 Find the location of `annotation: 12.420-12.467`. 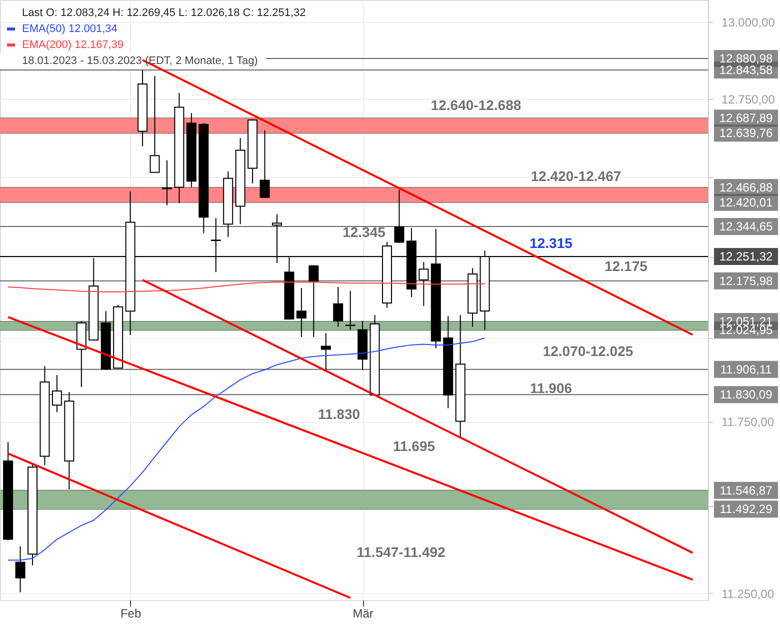

annotation: 12.420-12.467 is located at coordinates (576, 176).